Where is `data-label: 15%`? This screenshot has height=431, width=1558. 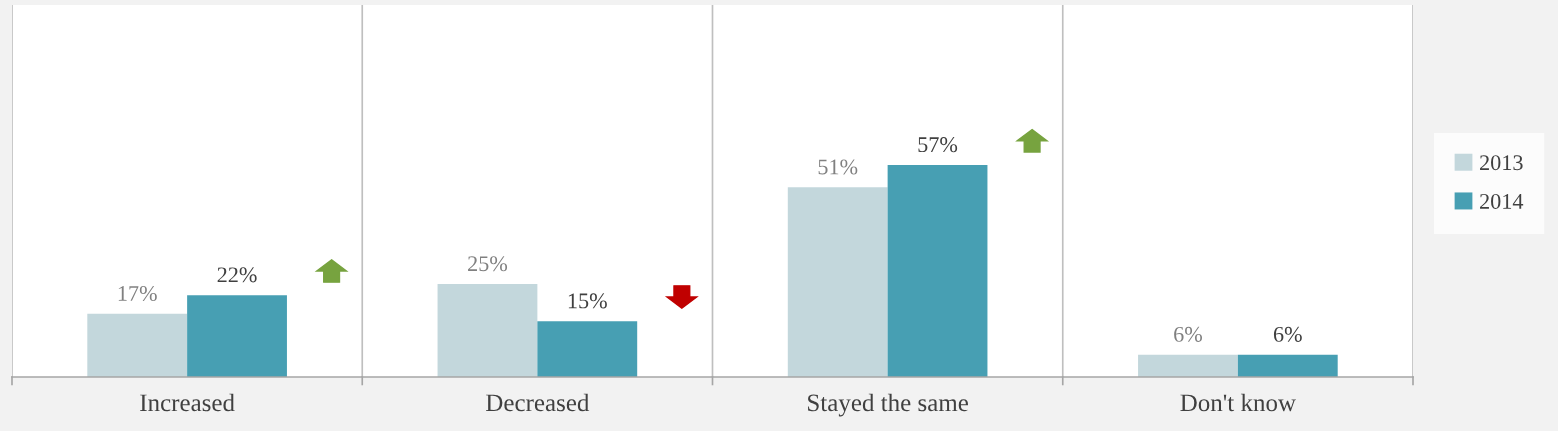
data-label: 15% is located at coordinates (587, 301).